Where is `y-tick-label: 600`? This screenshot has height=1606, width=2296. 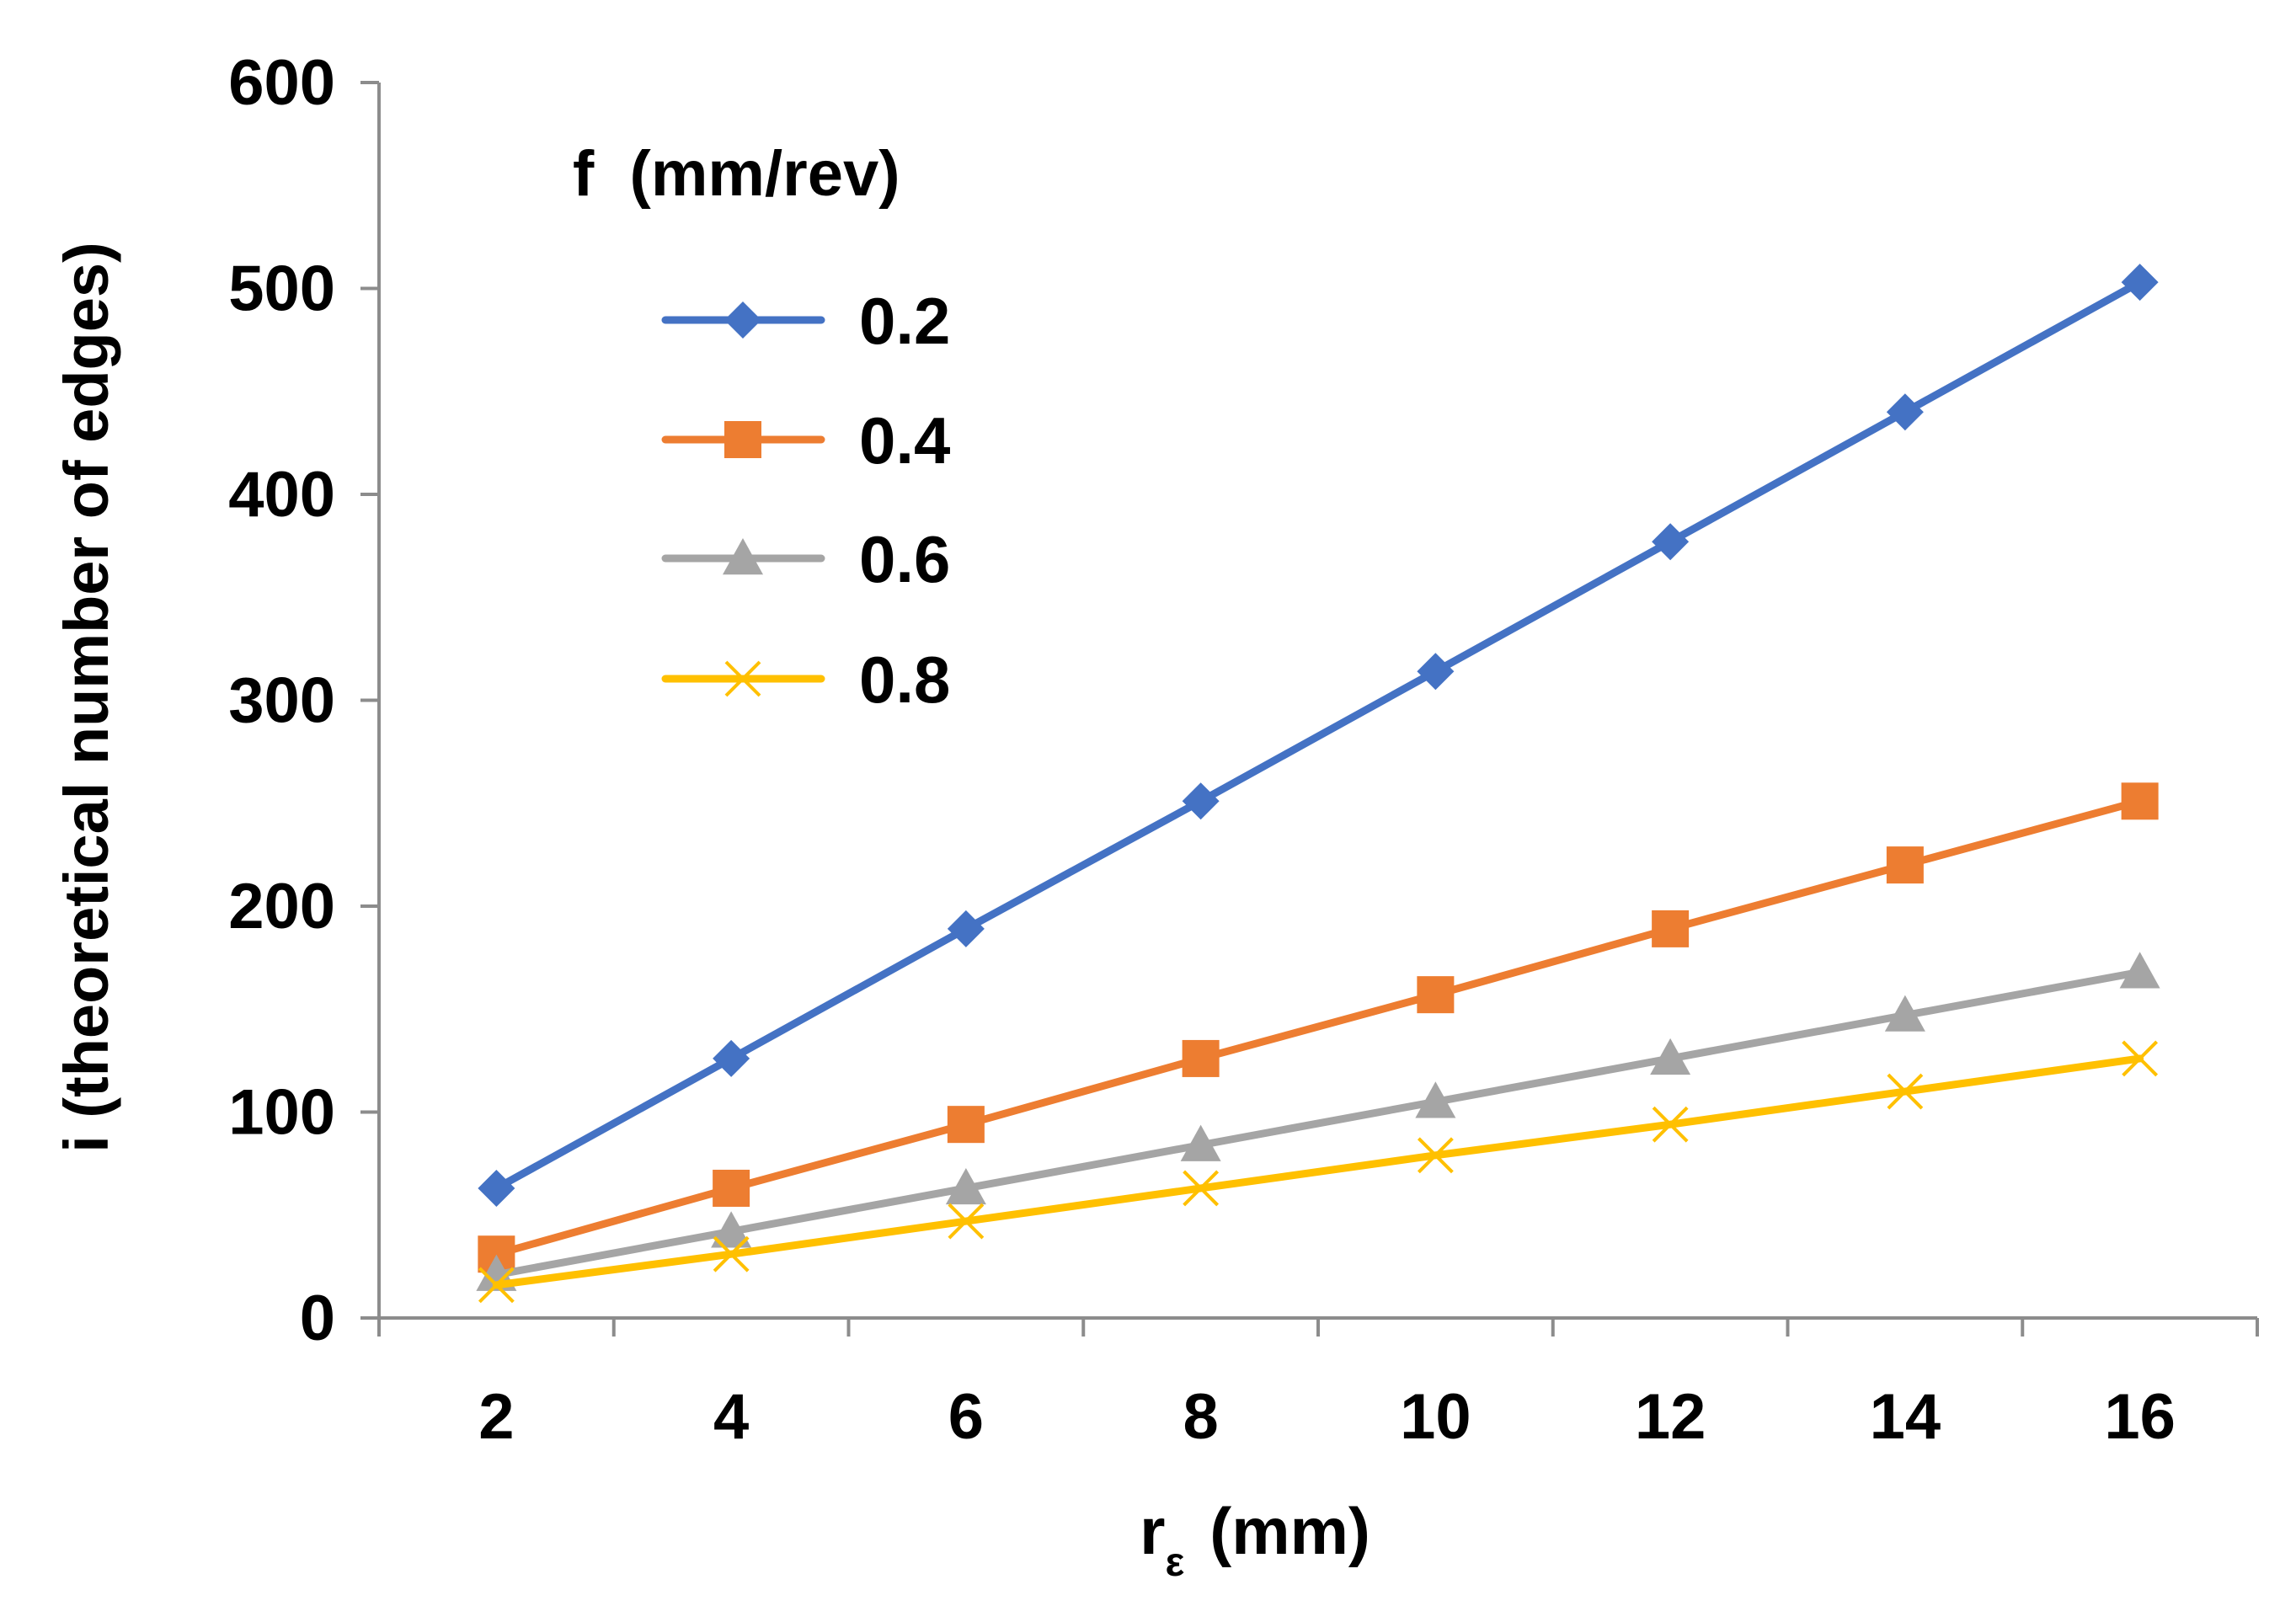
y-tick-label: 600 is located at coordinates (281, 83).